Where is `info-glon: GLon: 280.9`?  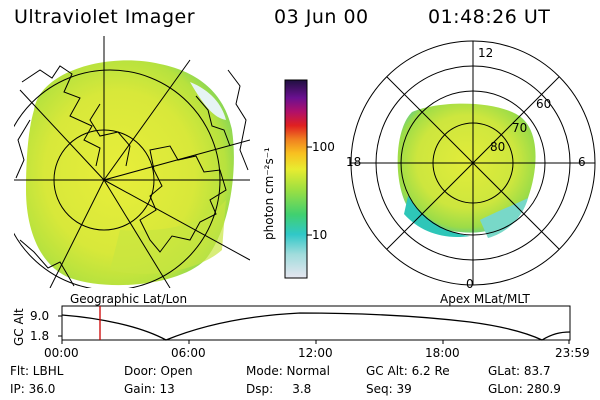
info-glon: GLon: 280.9 is located at coordinates (524, 389).